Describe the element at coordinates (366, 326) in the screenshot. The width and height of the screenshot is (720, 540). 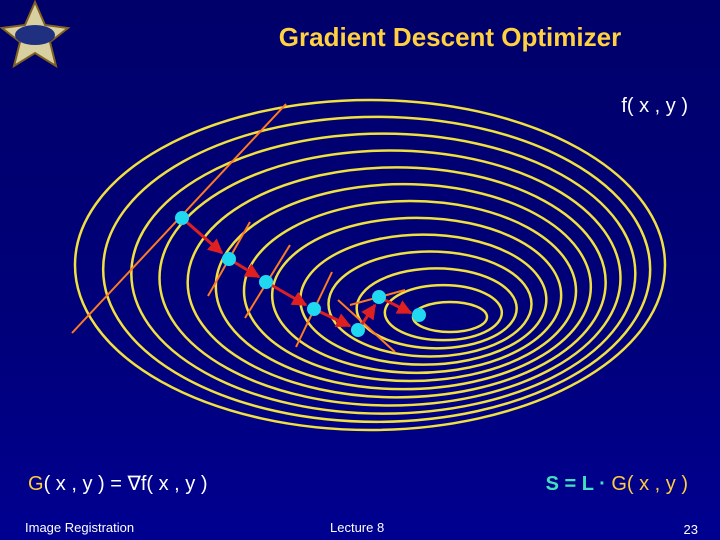
I see `tangent-line` at that location.